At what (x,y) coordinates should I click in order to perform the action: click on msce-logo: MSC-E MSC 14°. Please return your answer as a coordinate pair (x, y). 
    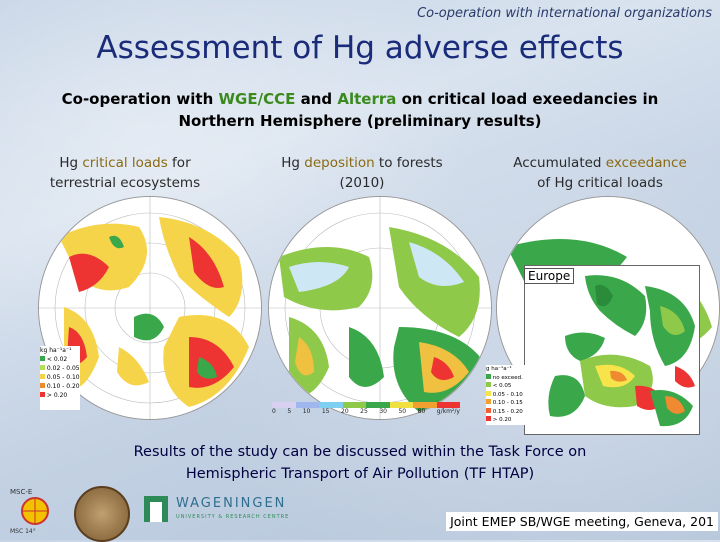
    Looking at the image, I should click on (36, 512).